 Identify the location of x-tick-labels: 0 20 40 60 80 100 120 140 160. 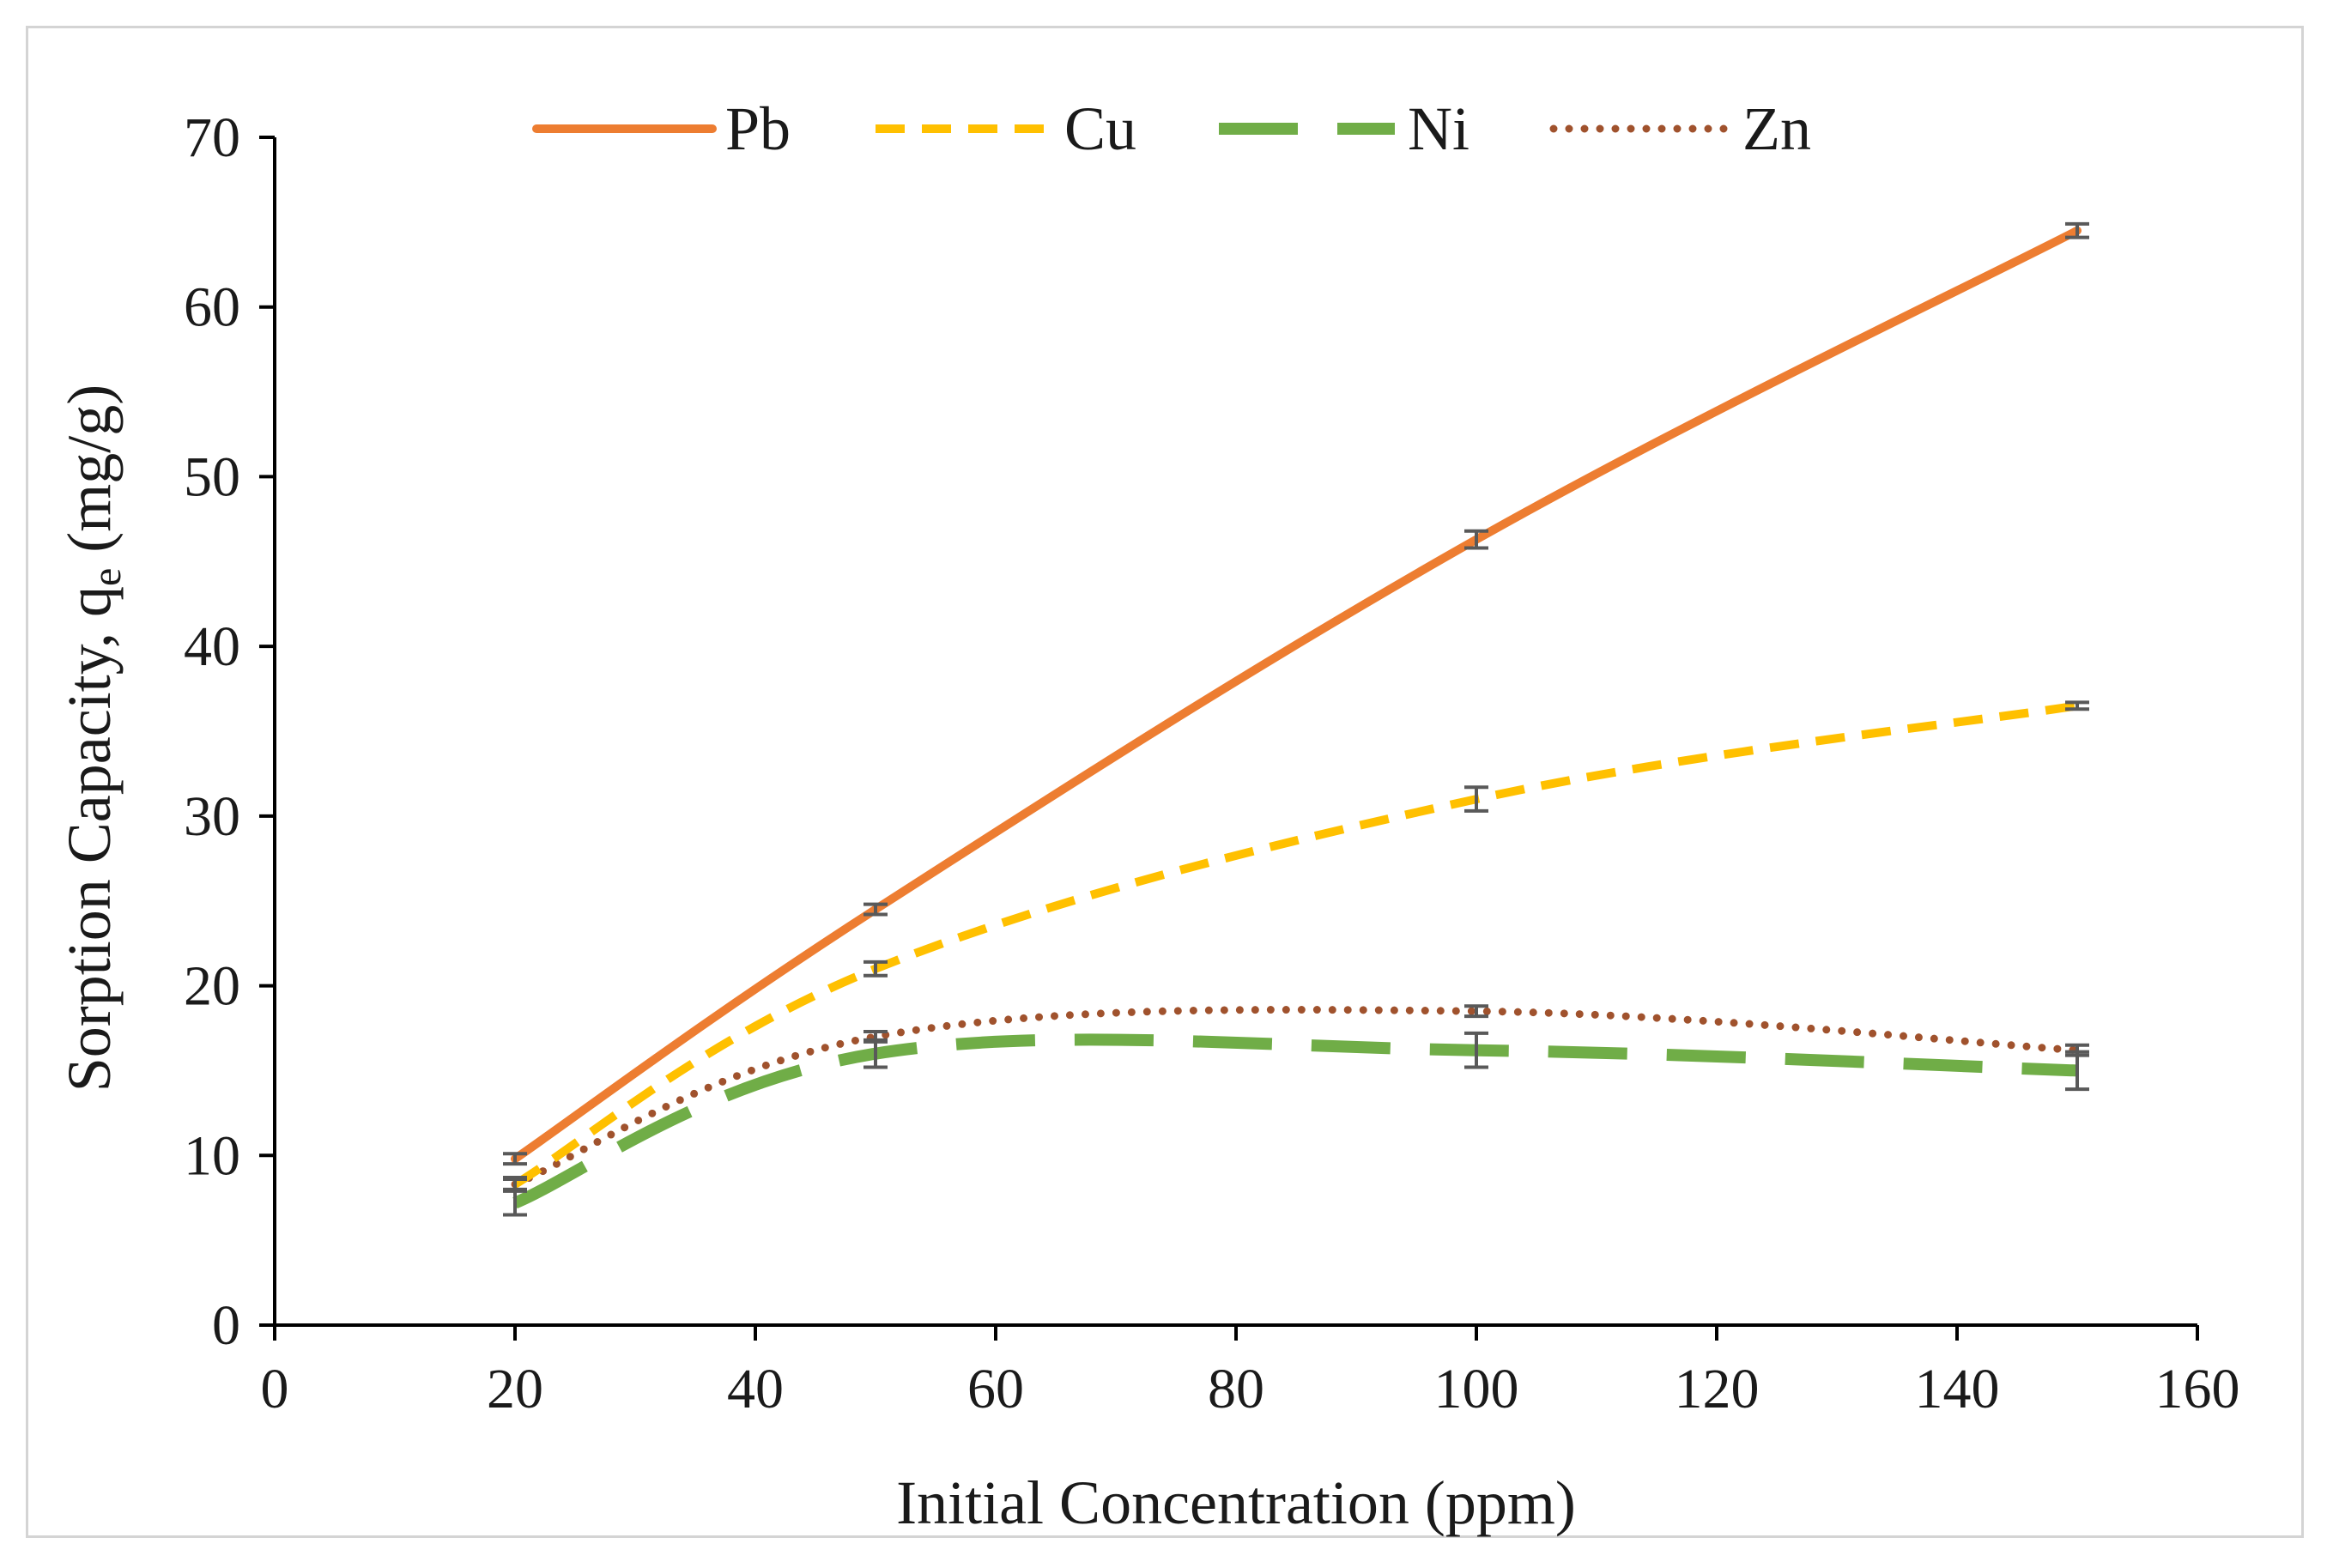
(1250, 1389).